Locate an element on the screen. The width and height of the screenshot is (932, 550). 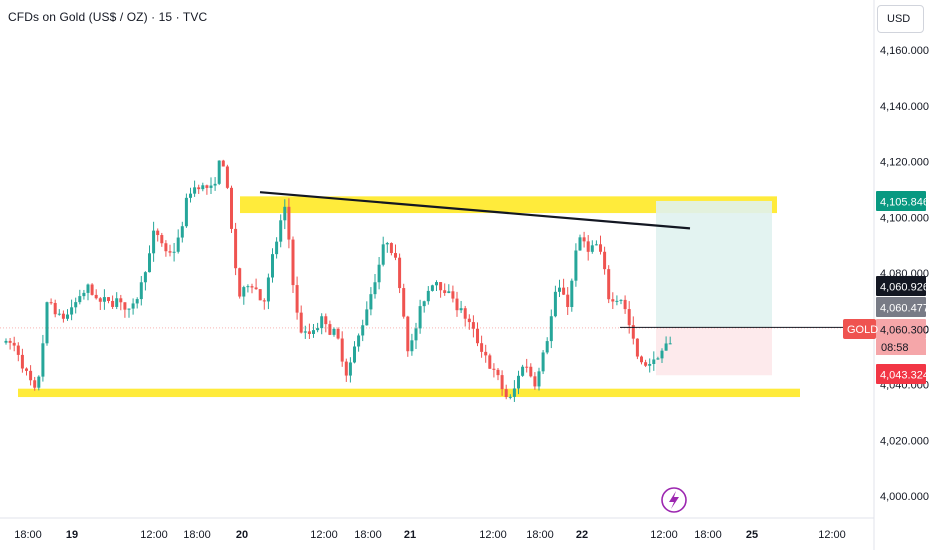
x-tick-label: 12:00 is located at coordinates (324, 535).